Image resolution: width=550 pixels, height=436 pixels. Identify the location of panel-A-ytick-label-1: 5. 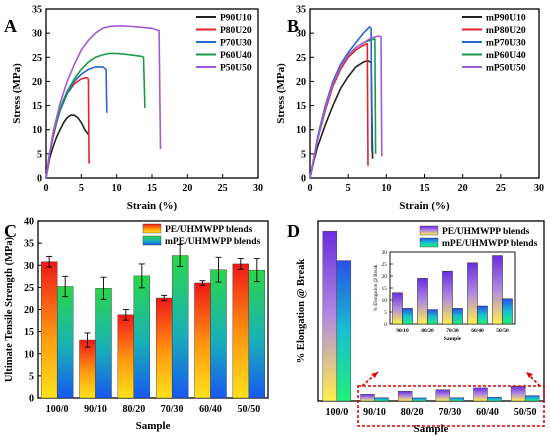
(39, 154).